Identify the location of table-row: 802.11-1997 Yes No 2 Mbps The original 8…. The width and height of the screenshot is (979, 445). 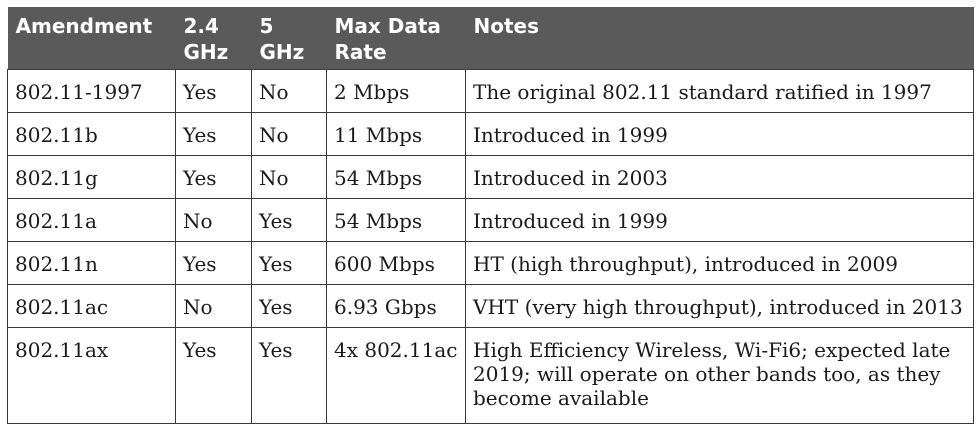
(490, 91).